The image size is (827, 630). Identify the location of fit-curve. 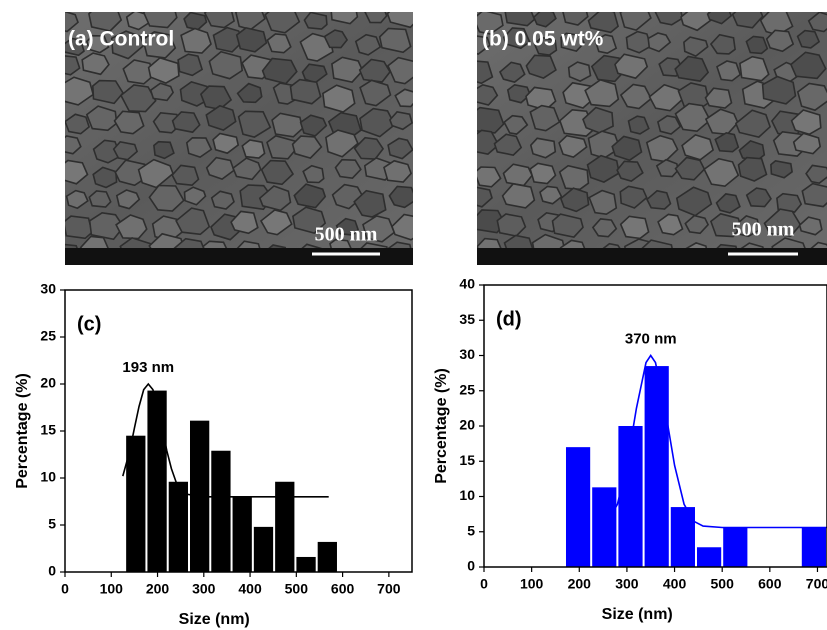
(712, 441).